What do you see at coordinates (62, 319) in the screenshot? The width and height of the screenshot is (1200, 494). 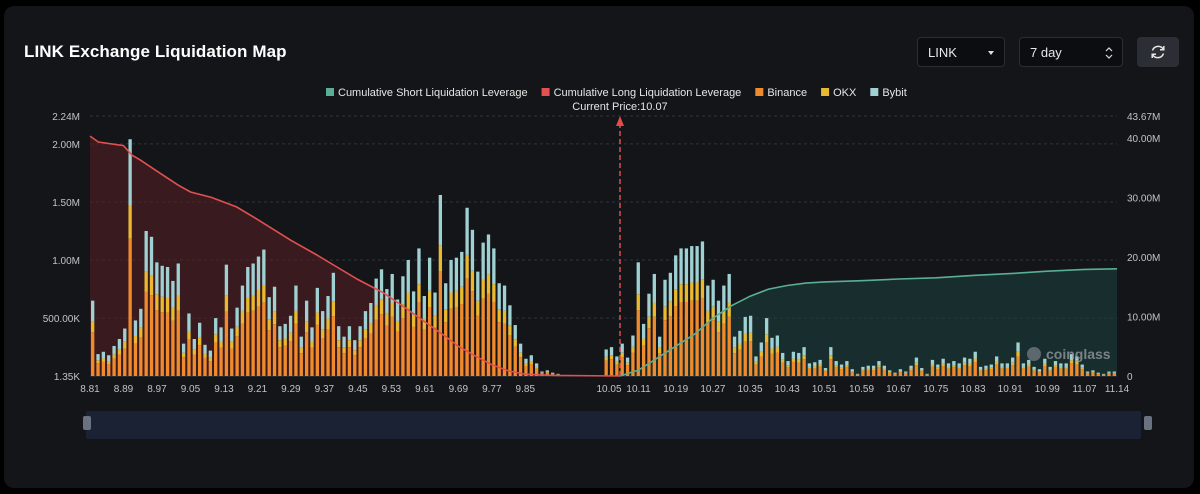 I see `y-left-tick-label: 500.00K` at bounding box center [62, 319].